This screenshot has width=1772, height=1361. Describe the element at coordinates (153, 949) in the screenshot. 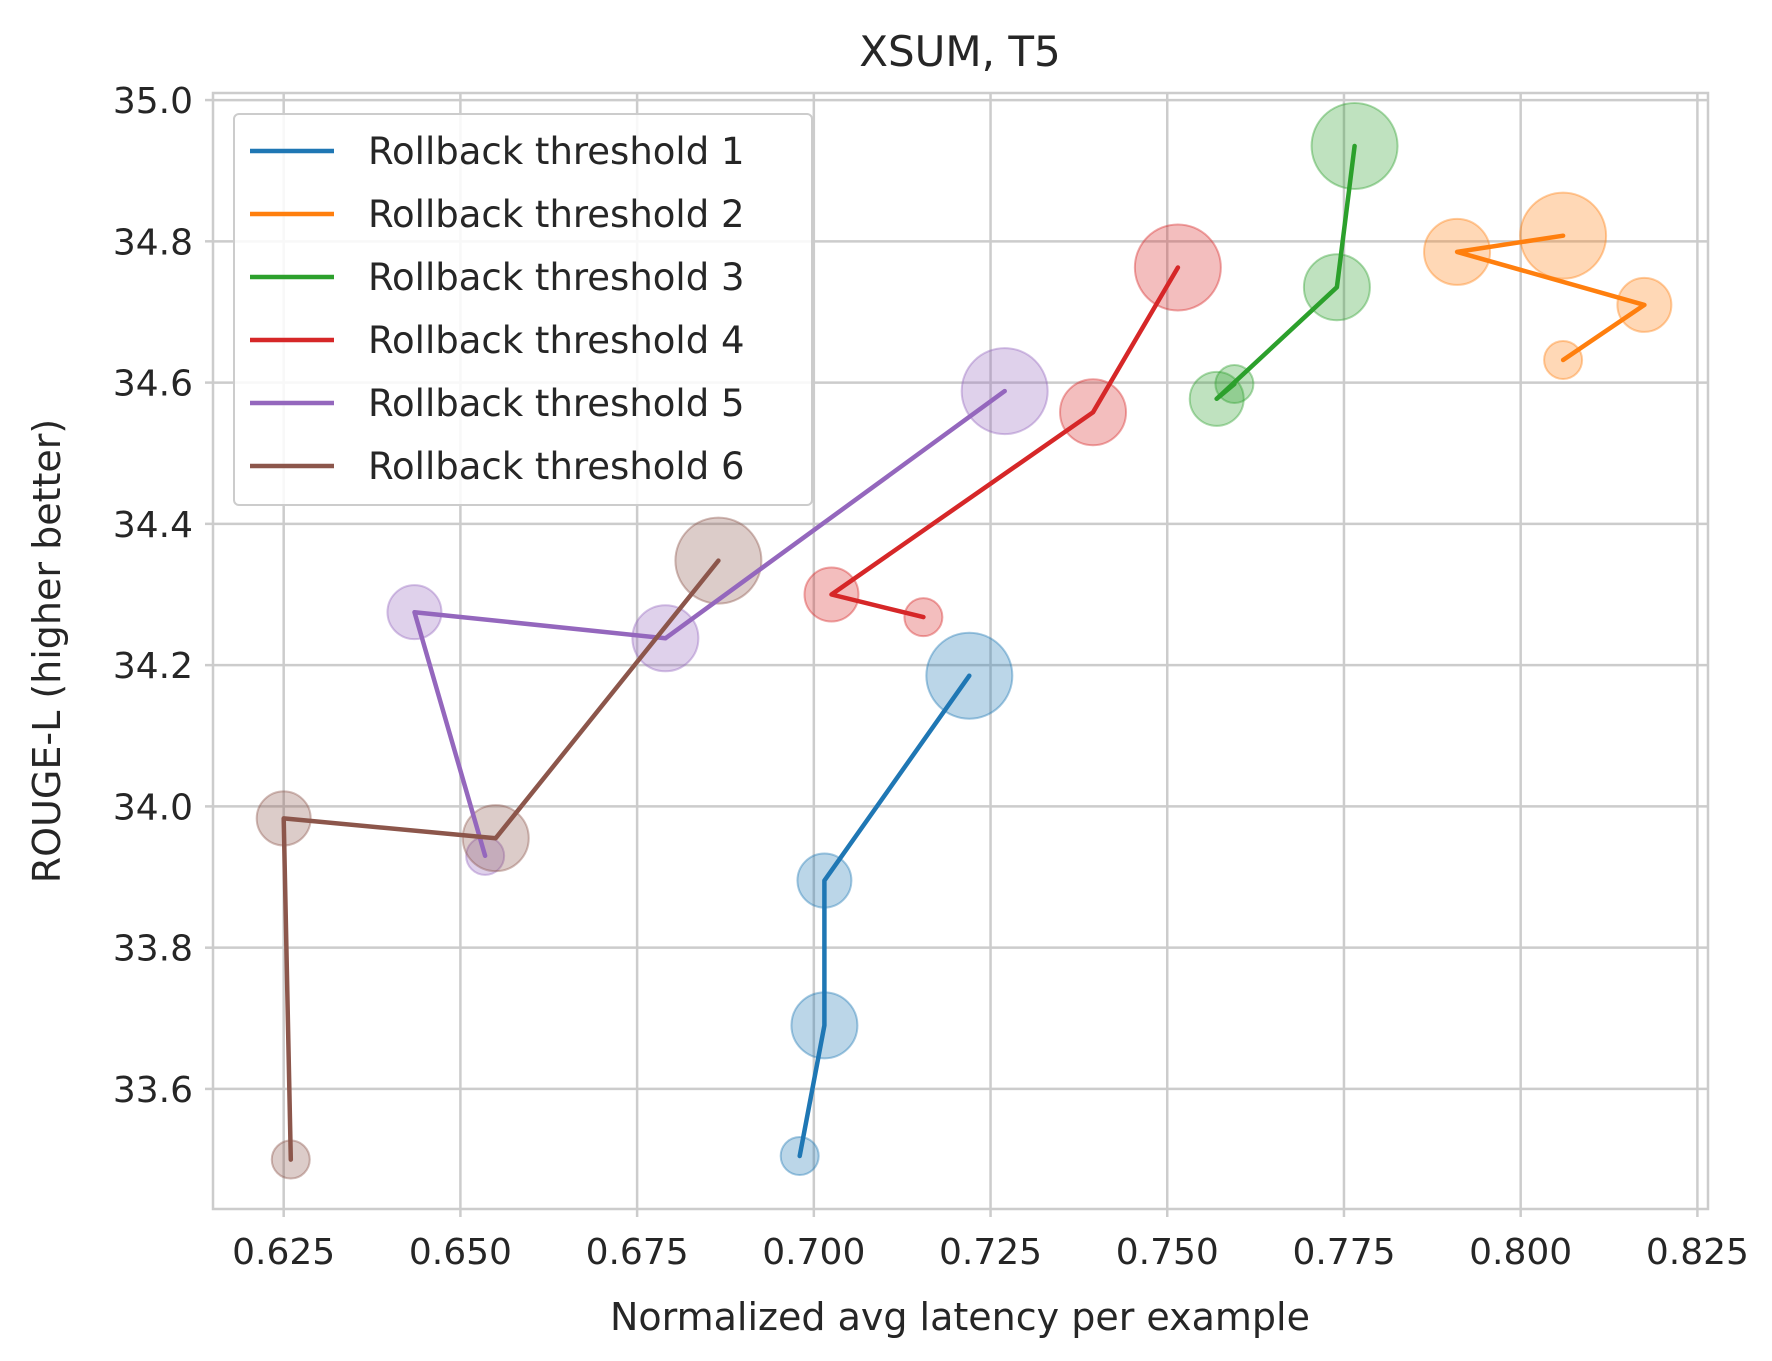

I see `y-tick-label: 33.8` at that location.